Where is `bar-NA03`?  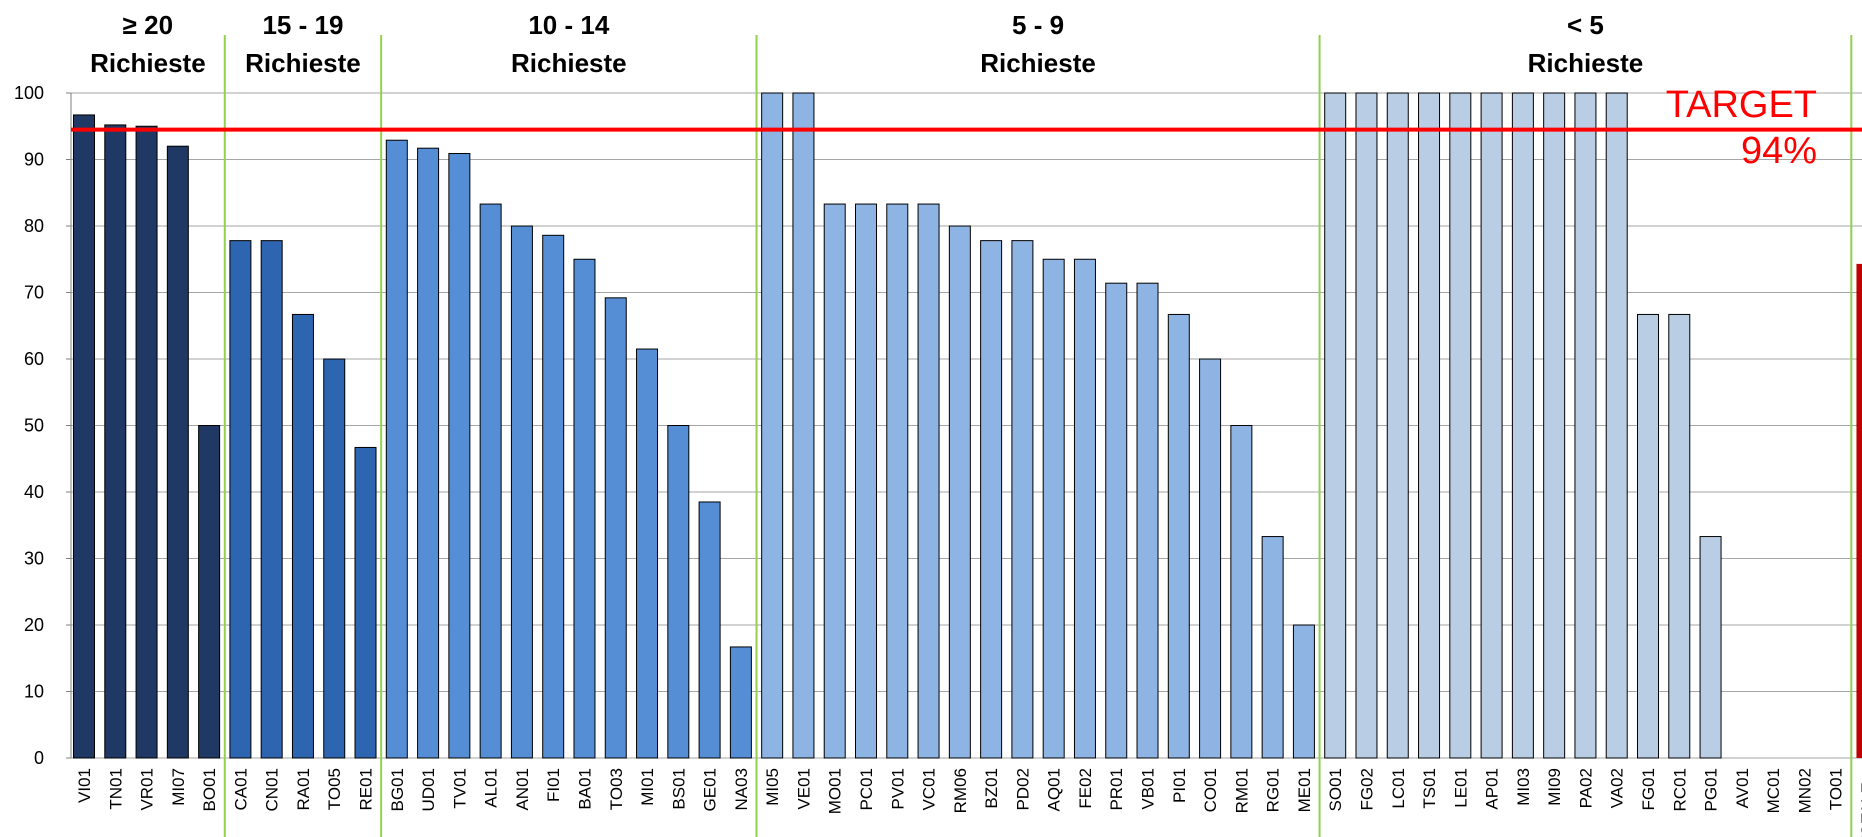
bar-NA03 is located at coordinates (740, 702).